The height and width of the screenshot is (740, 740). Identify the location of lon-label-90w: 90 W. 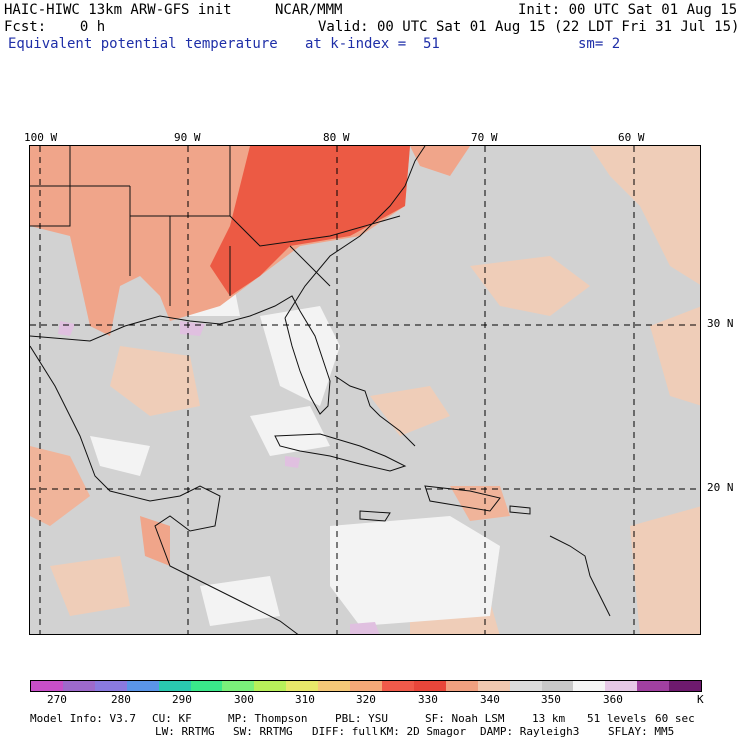
(187, 137).